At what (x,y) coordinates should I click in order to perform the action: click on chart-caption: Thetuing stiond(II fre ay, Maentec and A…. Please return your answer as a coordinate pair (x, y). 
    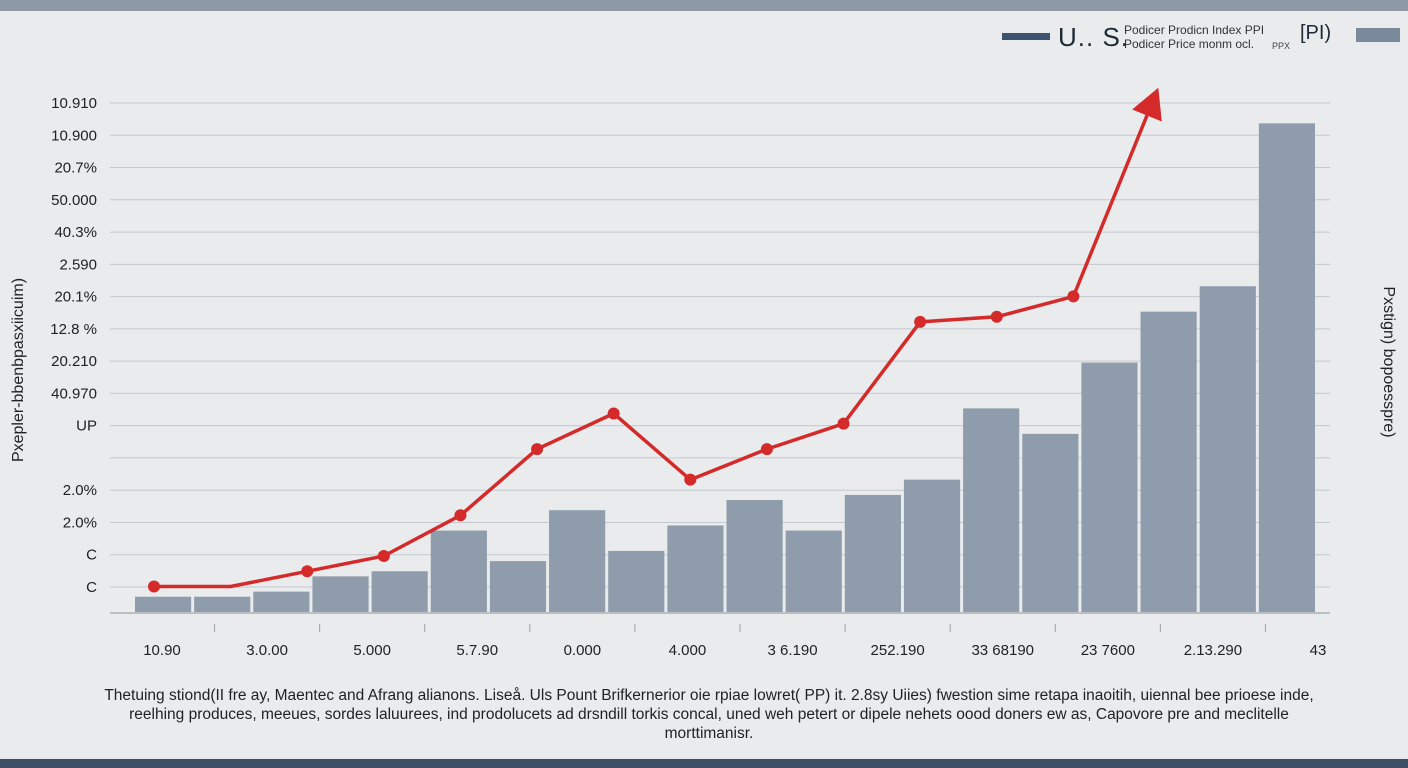
    Looking at the image, I should click on (709, 714).